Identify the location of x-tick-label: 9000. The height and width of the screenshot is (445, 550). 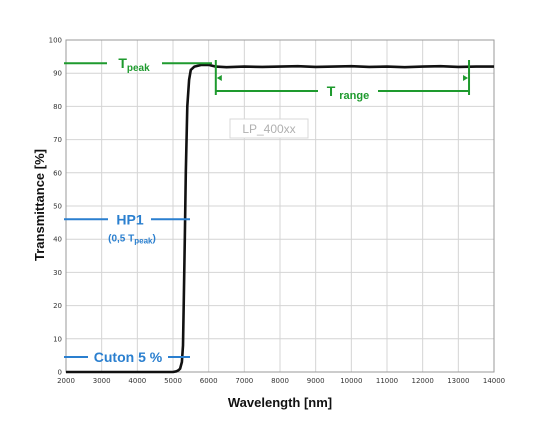
(316, 381).